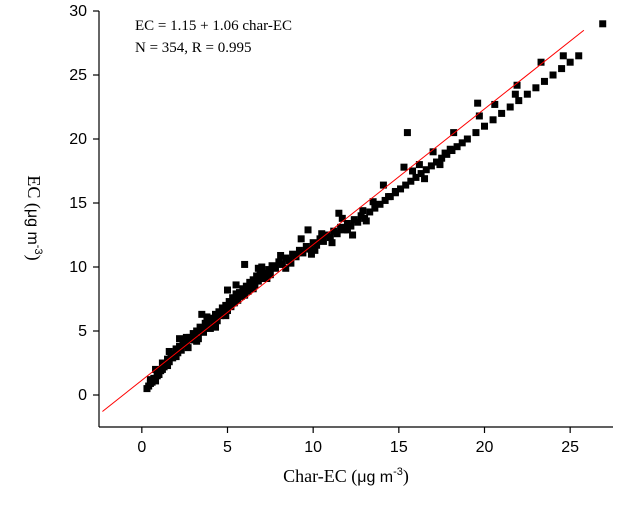 The image size is (633, 506). What do you see at coordinates (82, 331) in the screenshot?
I see `y-tick-label: 5` at bounding box center [82, 331].